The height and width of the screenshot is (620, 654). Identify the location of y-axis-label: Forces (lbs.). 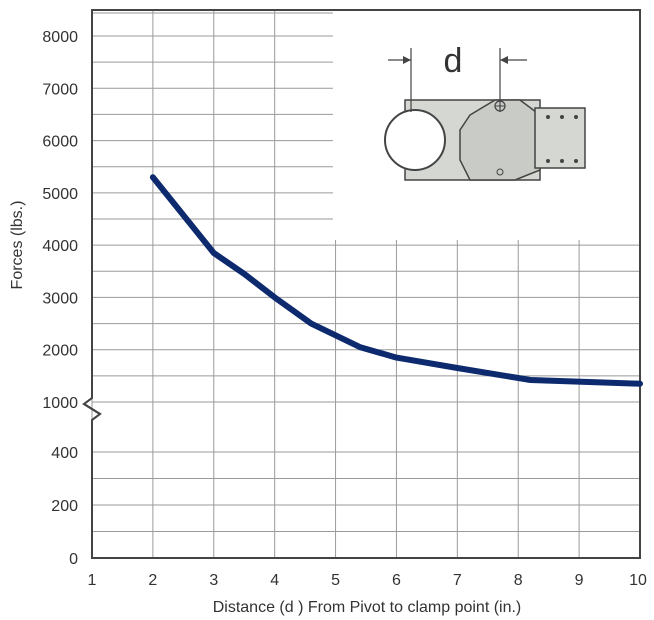
(17, 245).